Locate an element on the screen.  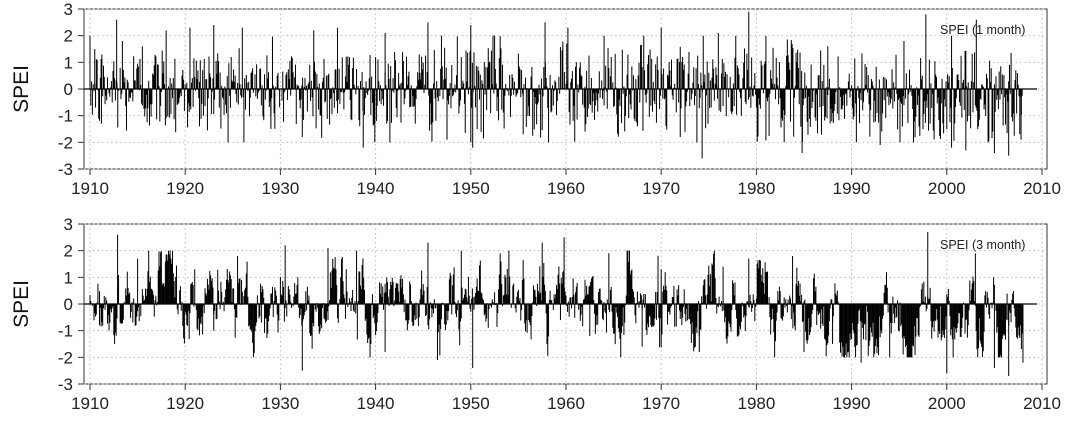
series-annotation: SPEI (3 month) is located at coordinates (982, 245).